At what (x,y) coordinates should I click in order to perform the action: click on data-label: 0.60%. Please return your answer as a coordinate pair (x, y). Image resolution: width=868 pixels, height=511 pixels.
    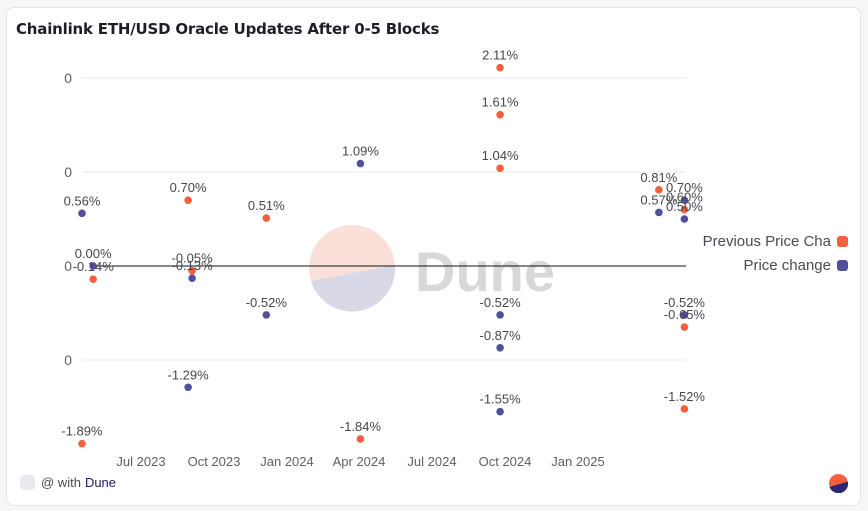
    Looking at the image, I should click on (684, 197).